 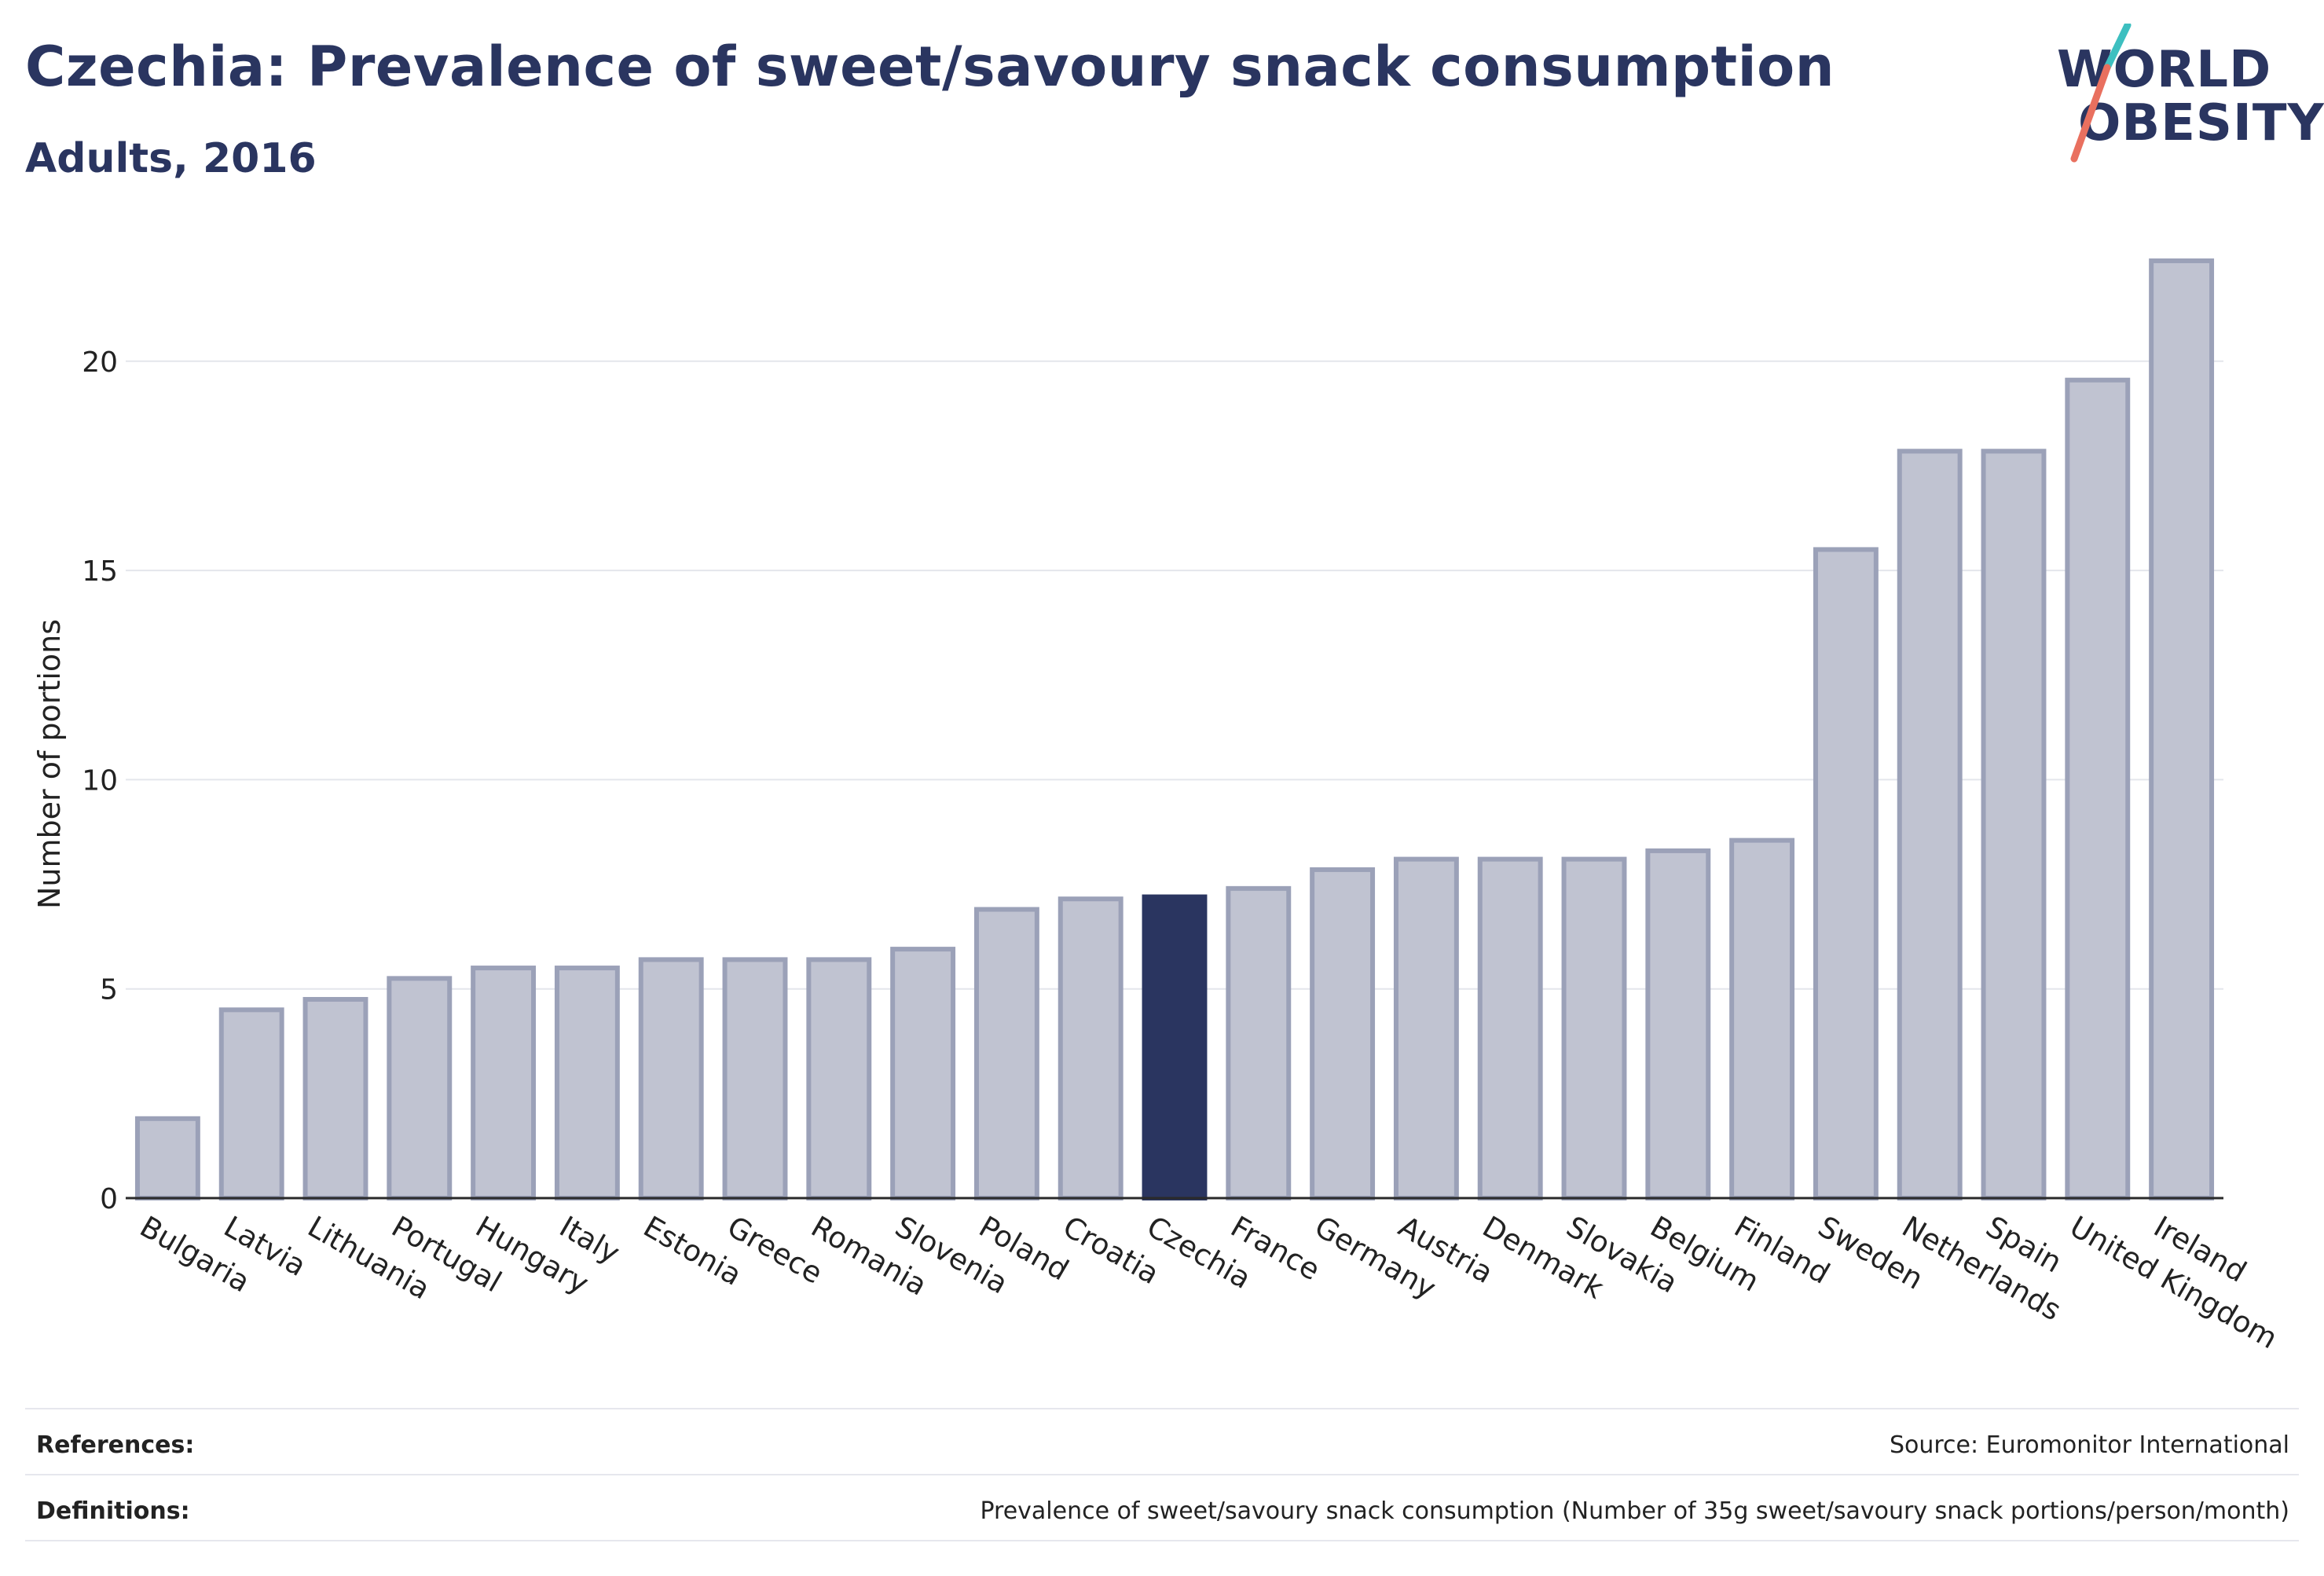 What do you see at coordinates (1259, 1042) in the screenshot?
I see `bar-france` at bounding box center [1259, 1042].